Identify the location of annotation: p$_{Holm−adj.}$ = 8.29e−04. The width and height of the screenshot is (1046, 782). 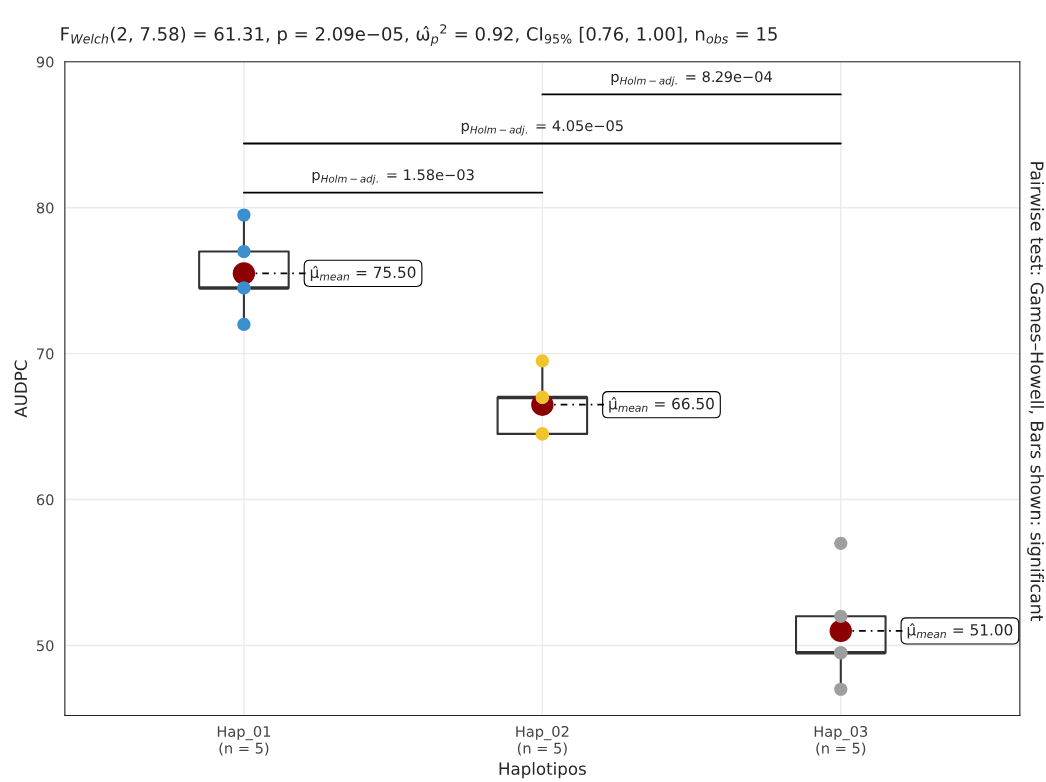
(691, 79).